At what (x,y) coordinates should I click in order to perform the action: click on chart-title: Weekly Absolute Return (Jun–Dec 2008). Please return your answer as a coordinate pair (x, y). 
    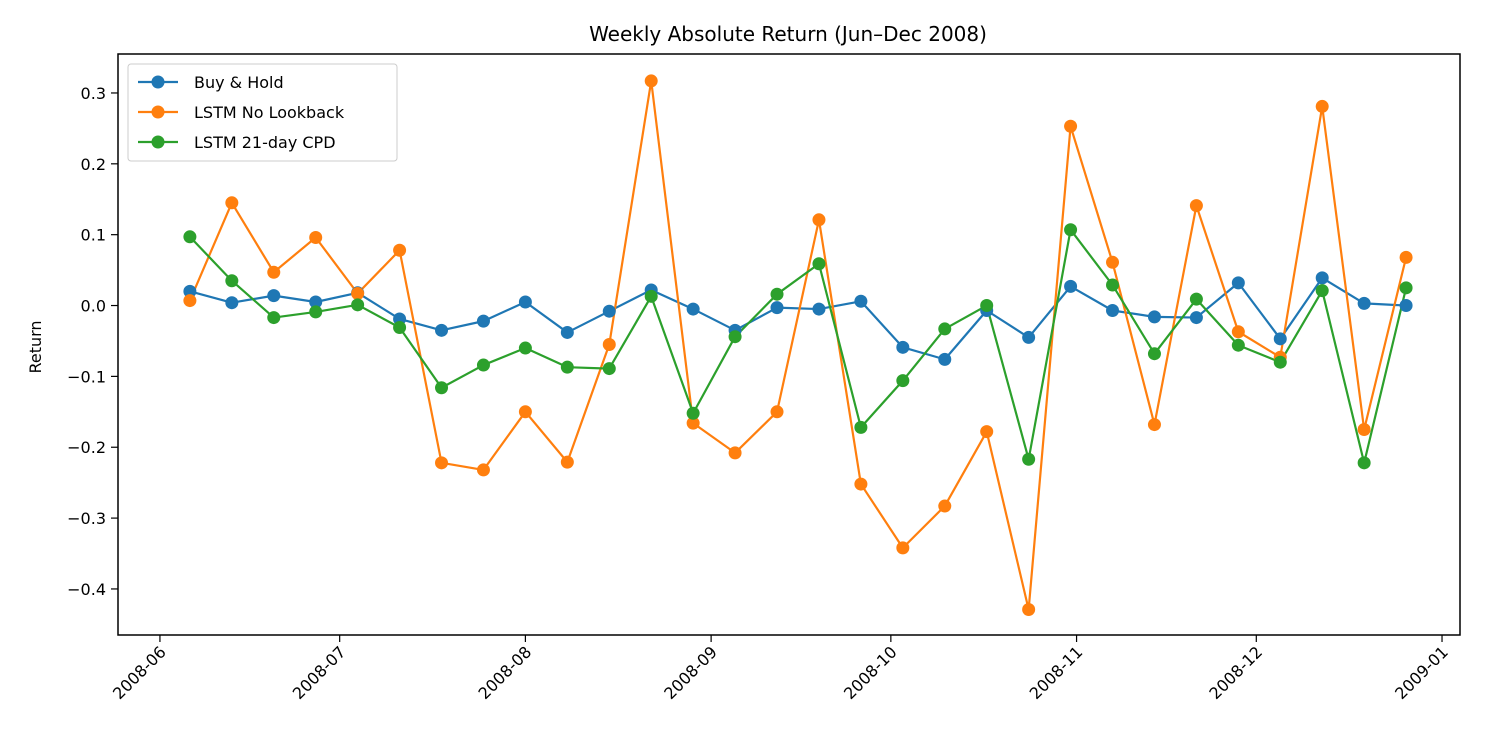
    Looking at the image, I should click on (788, 34).